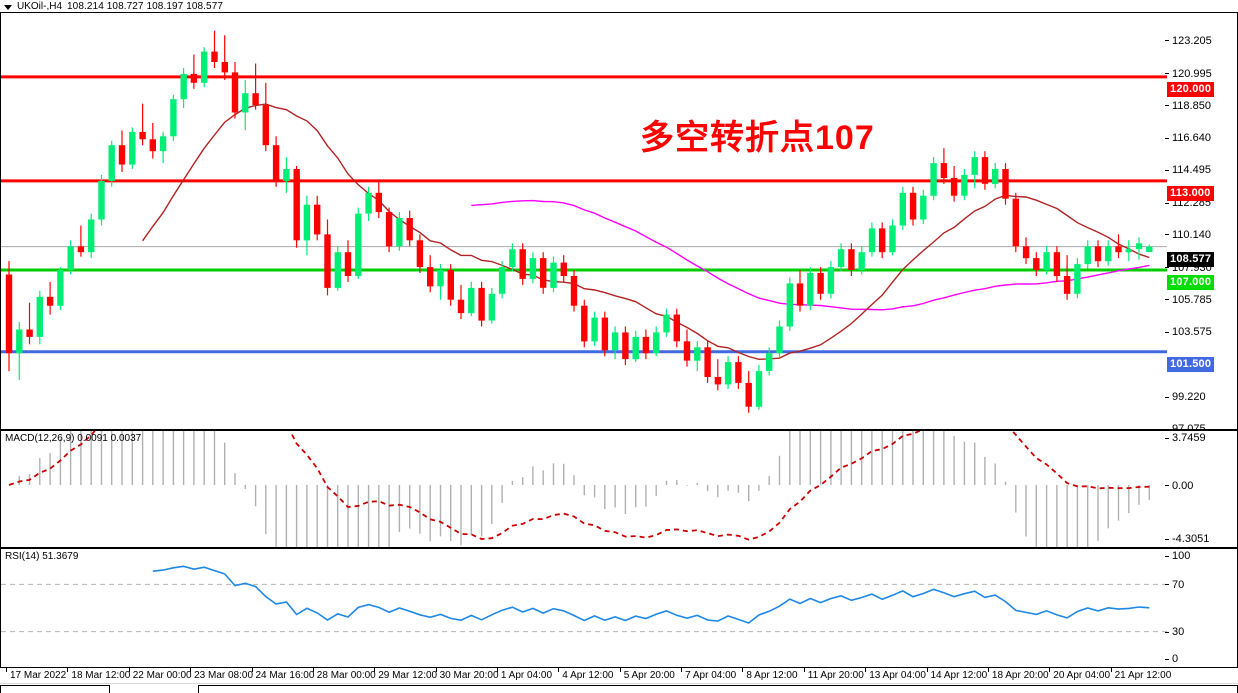 This screenshot has width=1238, height=693. What do you see at coordinates (1188, 332) in the screenshot?
I see `price-tick: 103.575` at bounding box center [1188, 332].